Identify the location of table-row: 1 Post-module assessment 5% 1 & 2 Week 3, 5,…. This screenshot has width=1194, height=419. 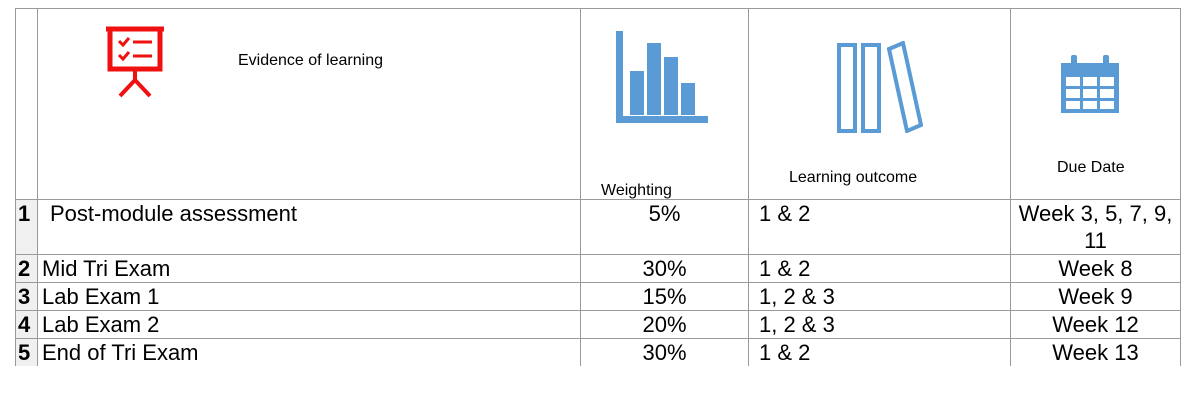
(598, 227).